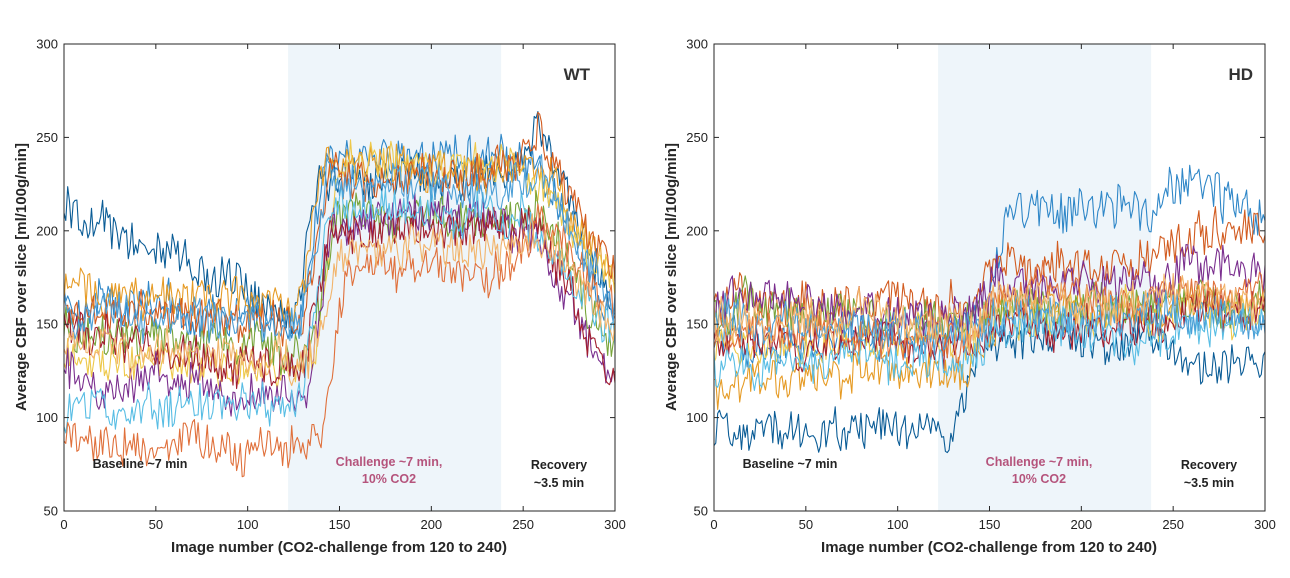  Describe the element at coordinates (1240, 74) in the screenshot. I see `panel-title: HD` at that location.